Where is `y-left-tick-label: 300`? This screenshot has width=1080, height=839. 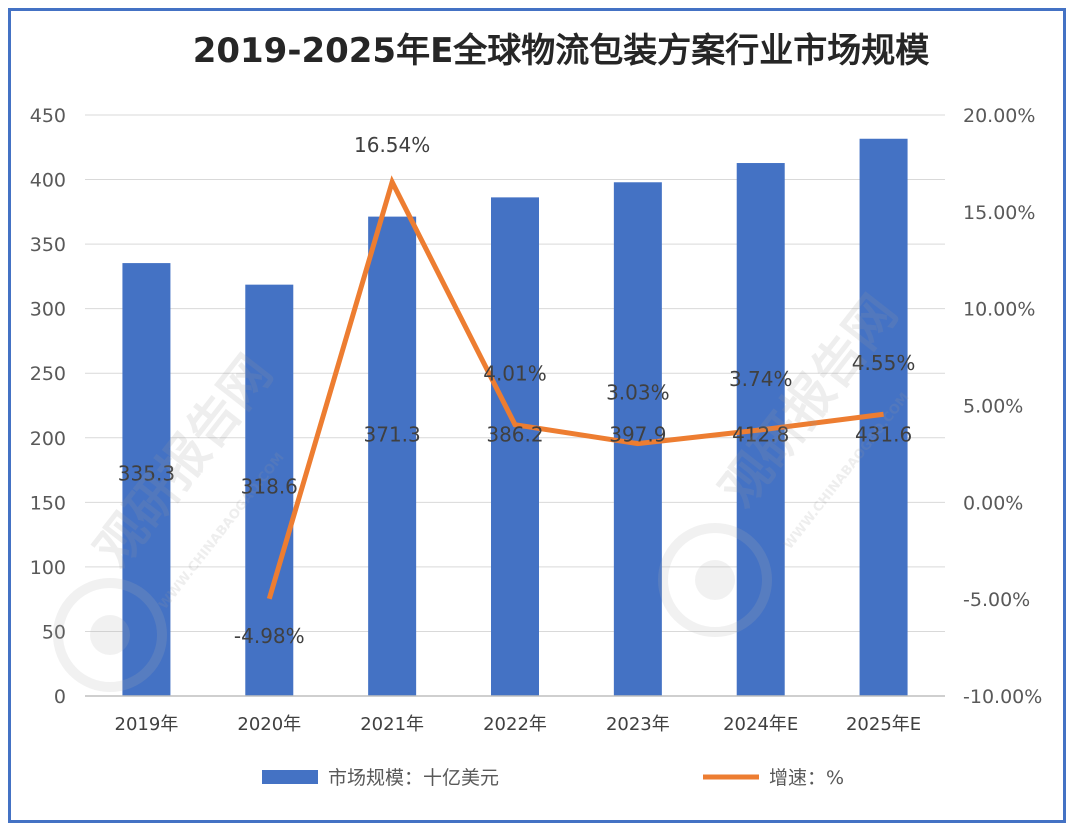
y-left-tick-label: 300 is located at coordinates (48, 310).